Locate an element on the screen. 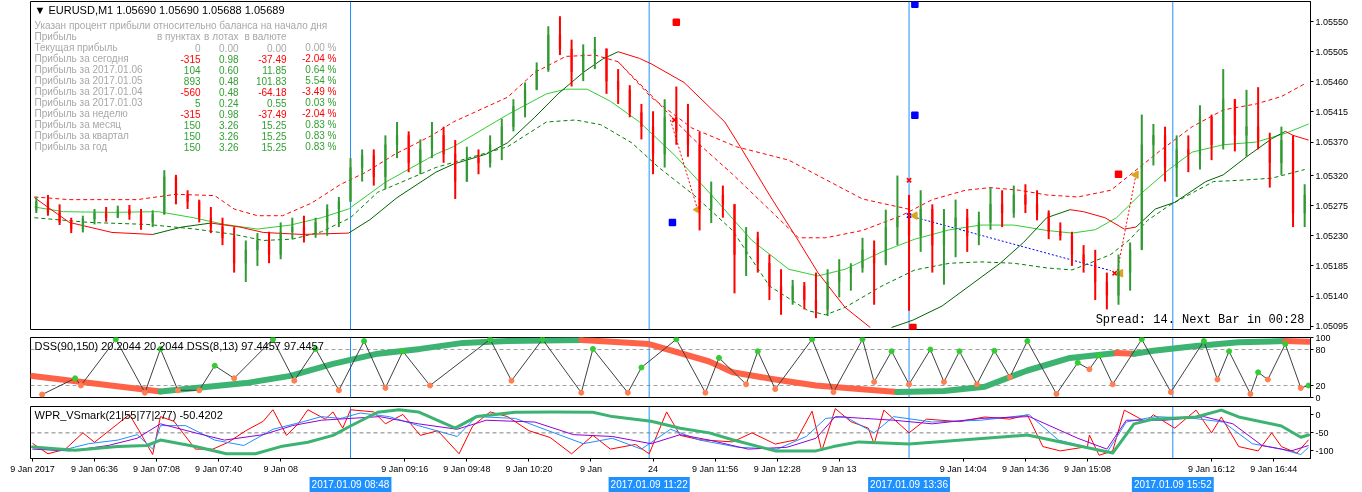  category-label: Прибыль за квартал is located at coordinates (82, 135).